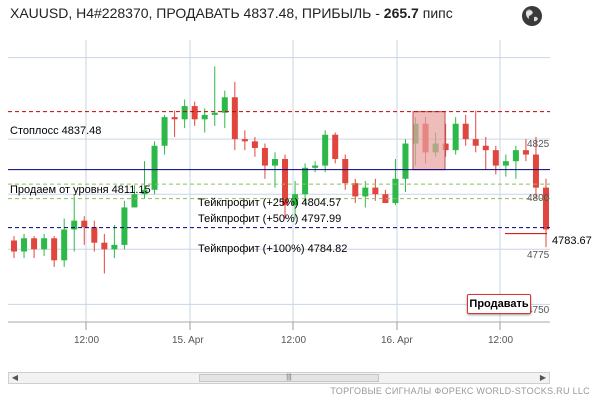  I want to click on stoploss-label: Стоплосс 4837.48, so click(55, 131).